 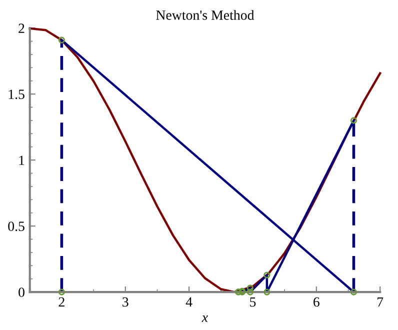 I want to click on y-tick-label: 2, so click(x=21, y=28).